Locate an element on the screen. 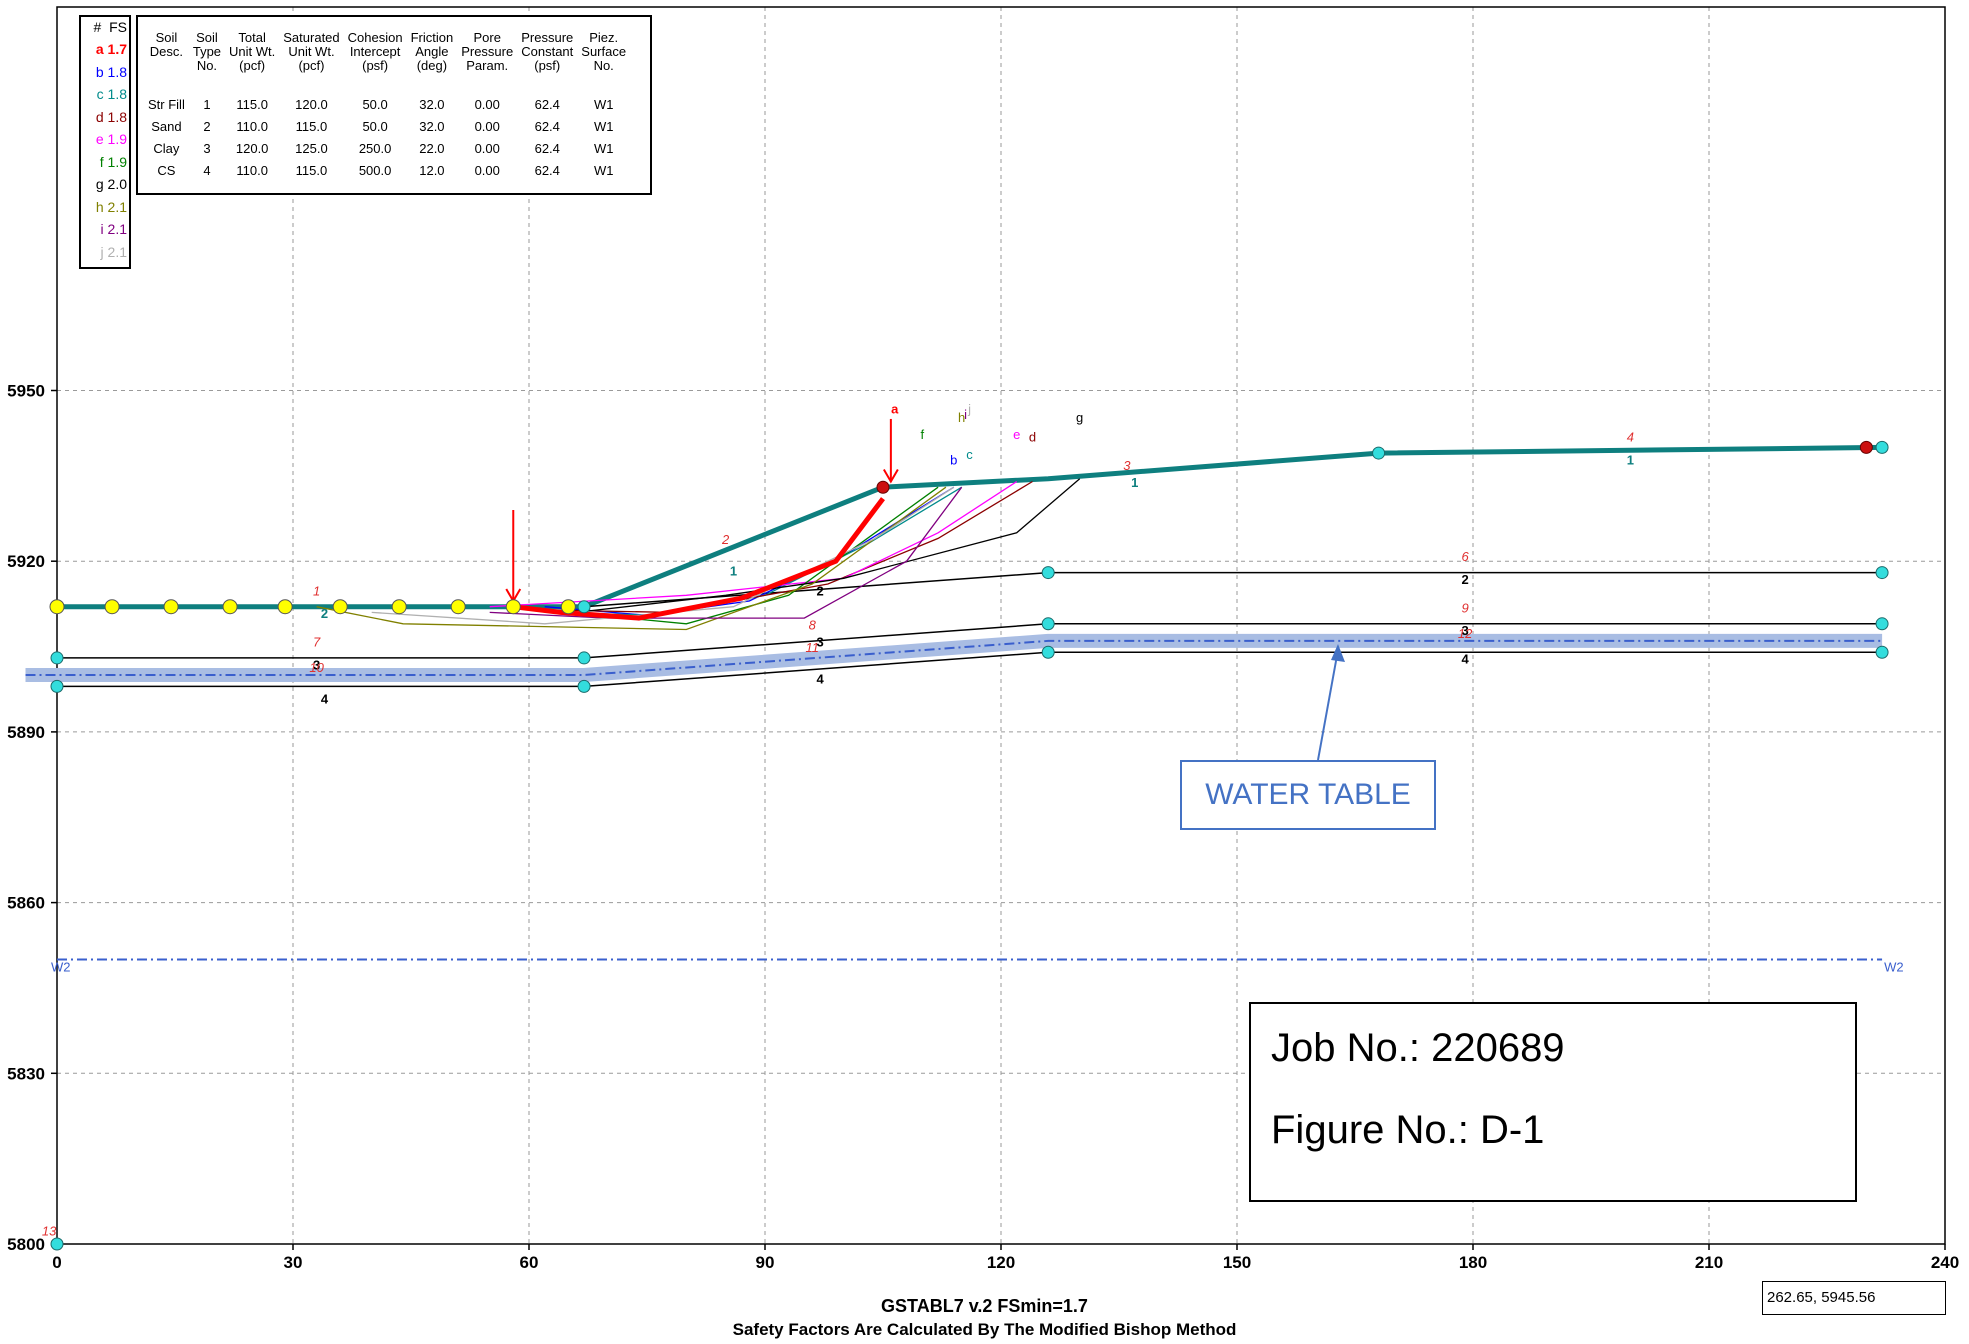 The image size is (1969, 1344). water-table-label: WATER TABLE is located at coordinates (1308, 795).